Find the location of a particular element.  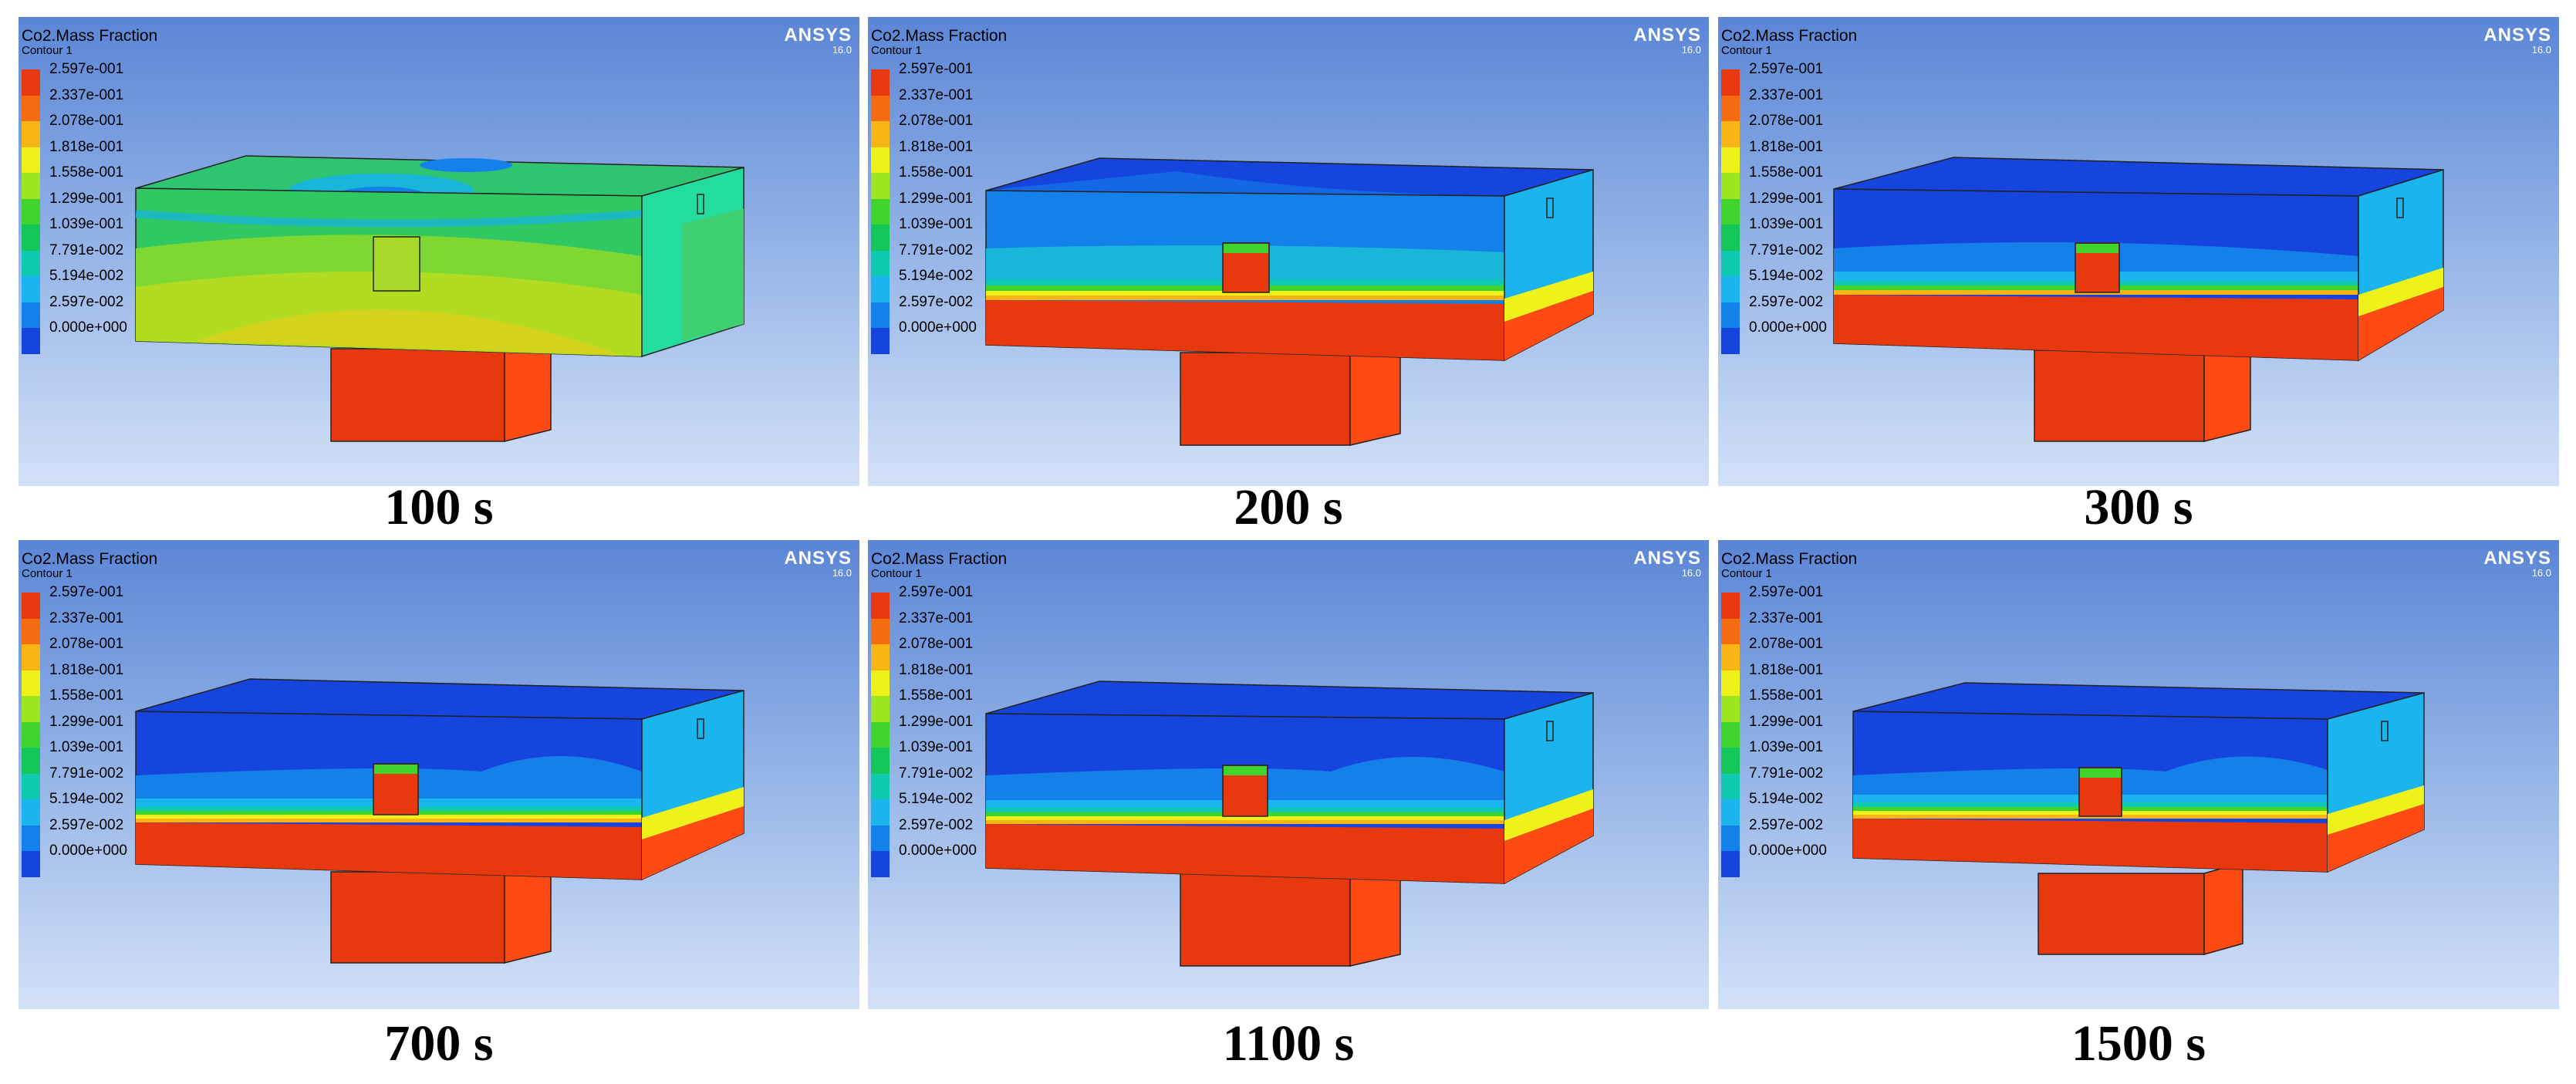

time-caption-200s: 200 s is located at coordinates (1288, 507).